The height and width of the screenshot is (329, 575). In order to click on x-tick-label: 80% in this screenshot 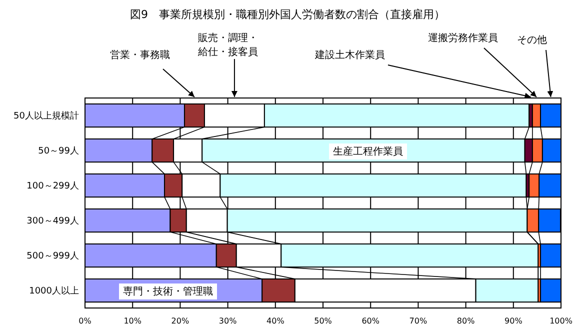, I will do `click(466, 321)`.